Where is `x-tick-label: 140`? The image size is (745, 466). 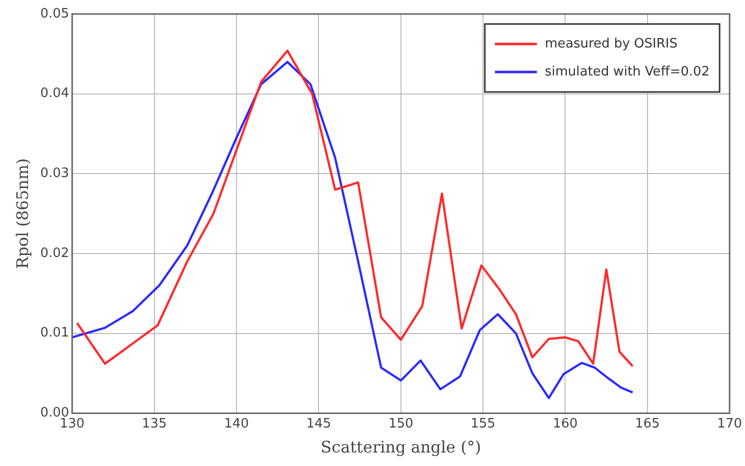 x-tick-label: 140 is located at coordinates (236, 424).